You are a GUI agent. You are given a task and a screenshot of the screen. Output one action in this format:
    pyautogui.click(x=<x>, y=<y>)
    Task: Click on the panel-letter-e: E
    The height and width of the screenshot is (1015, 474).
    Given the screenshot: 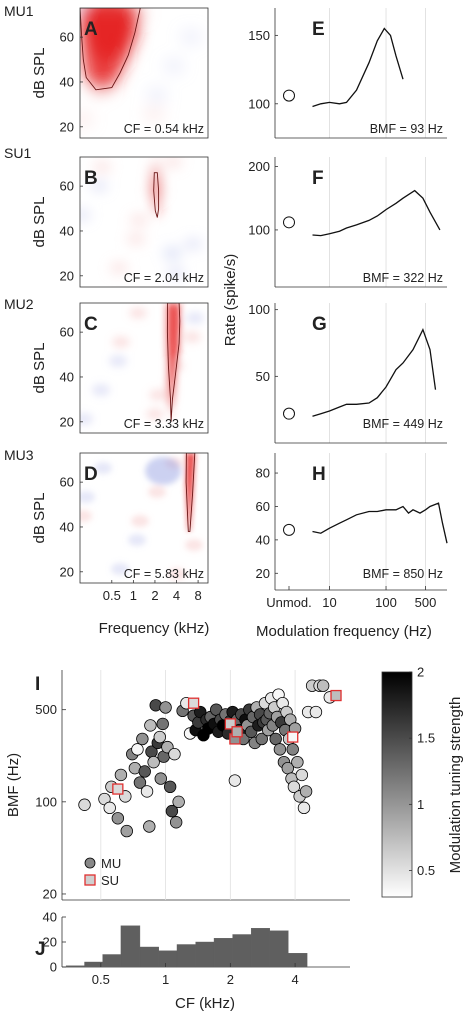 What is the action you would take?
    pyautogui.click(x=318, y=29)
    